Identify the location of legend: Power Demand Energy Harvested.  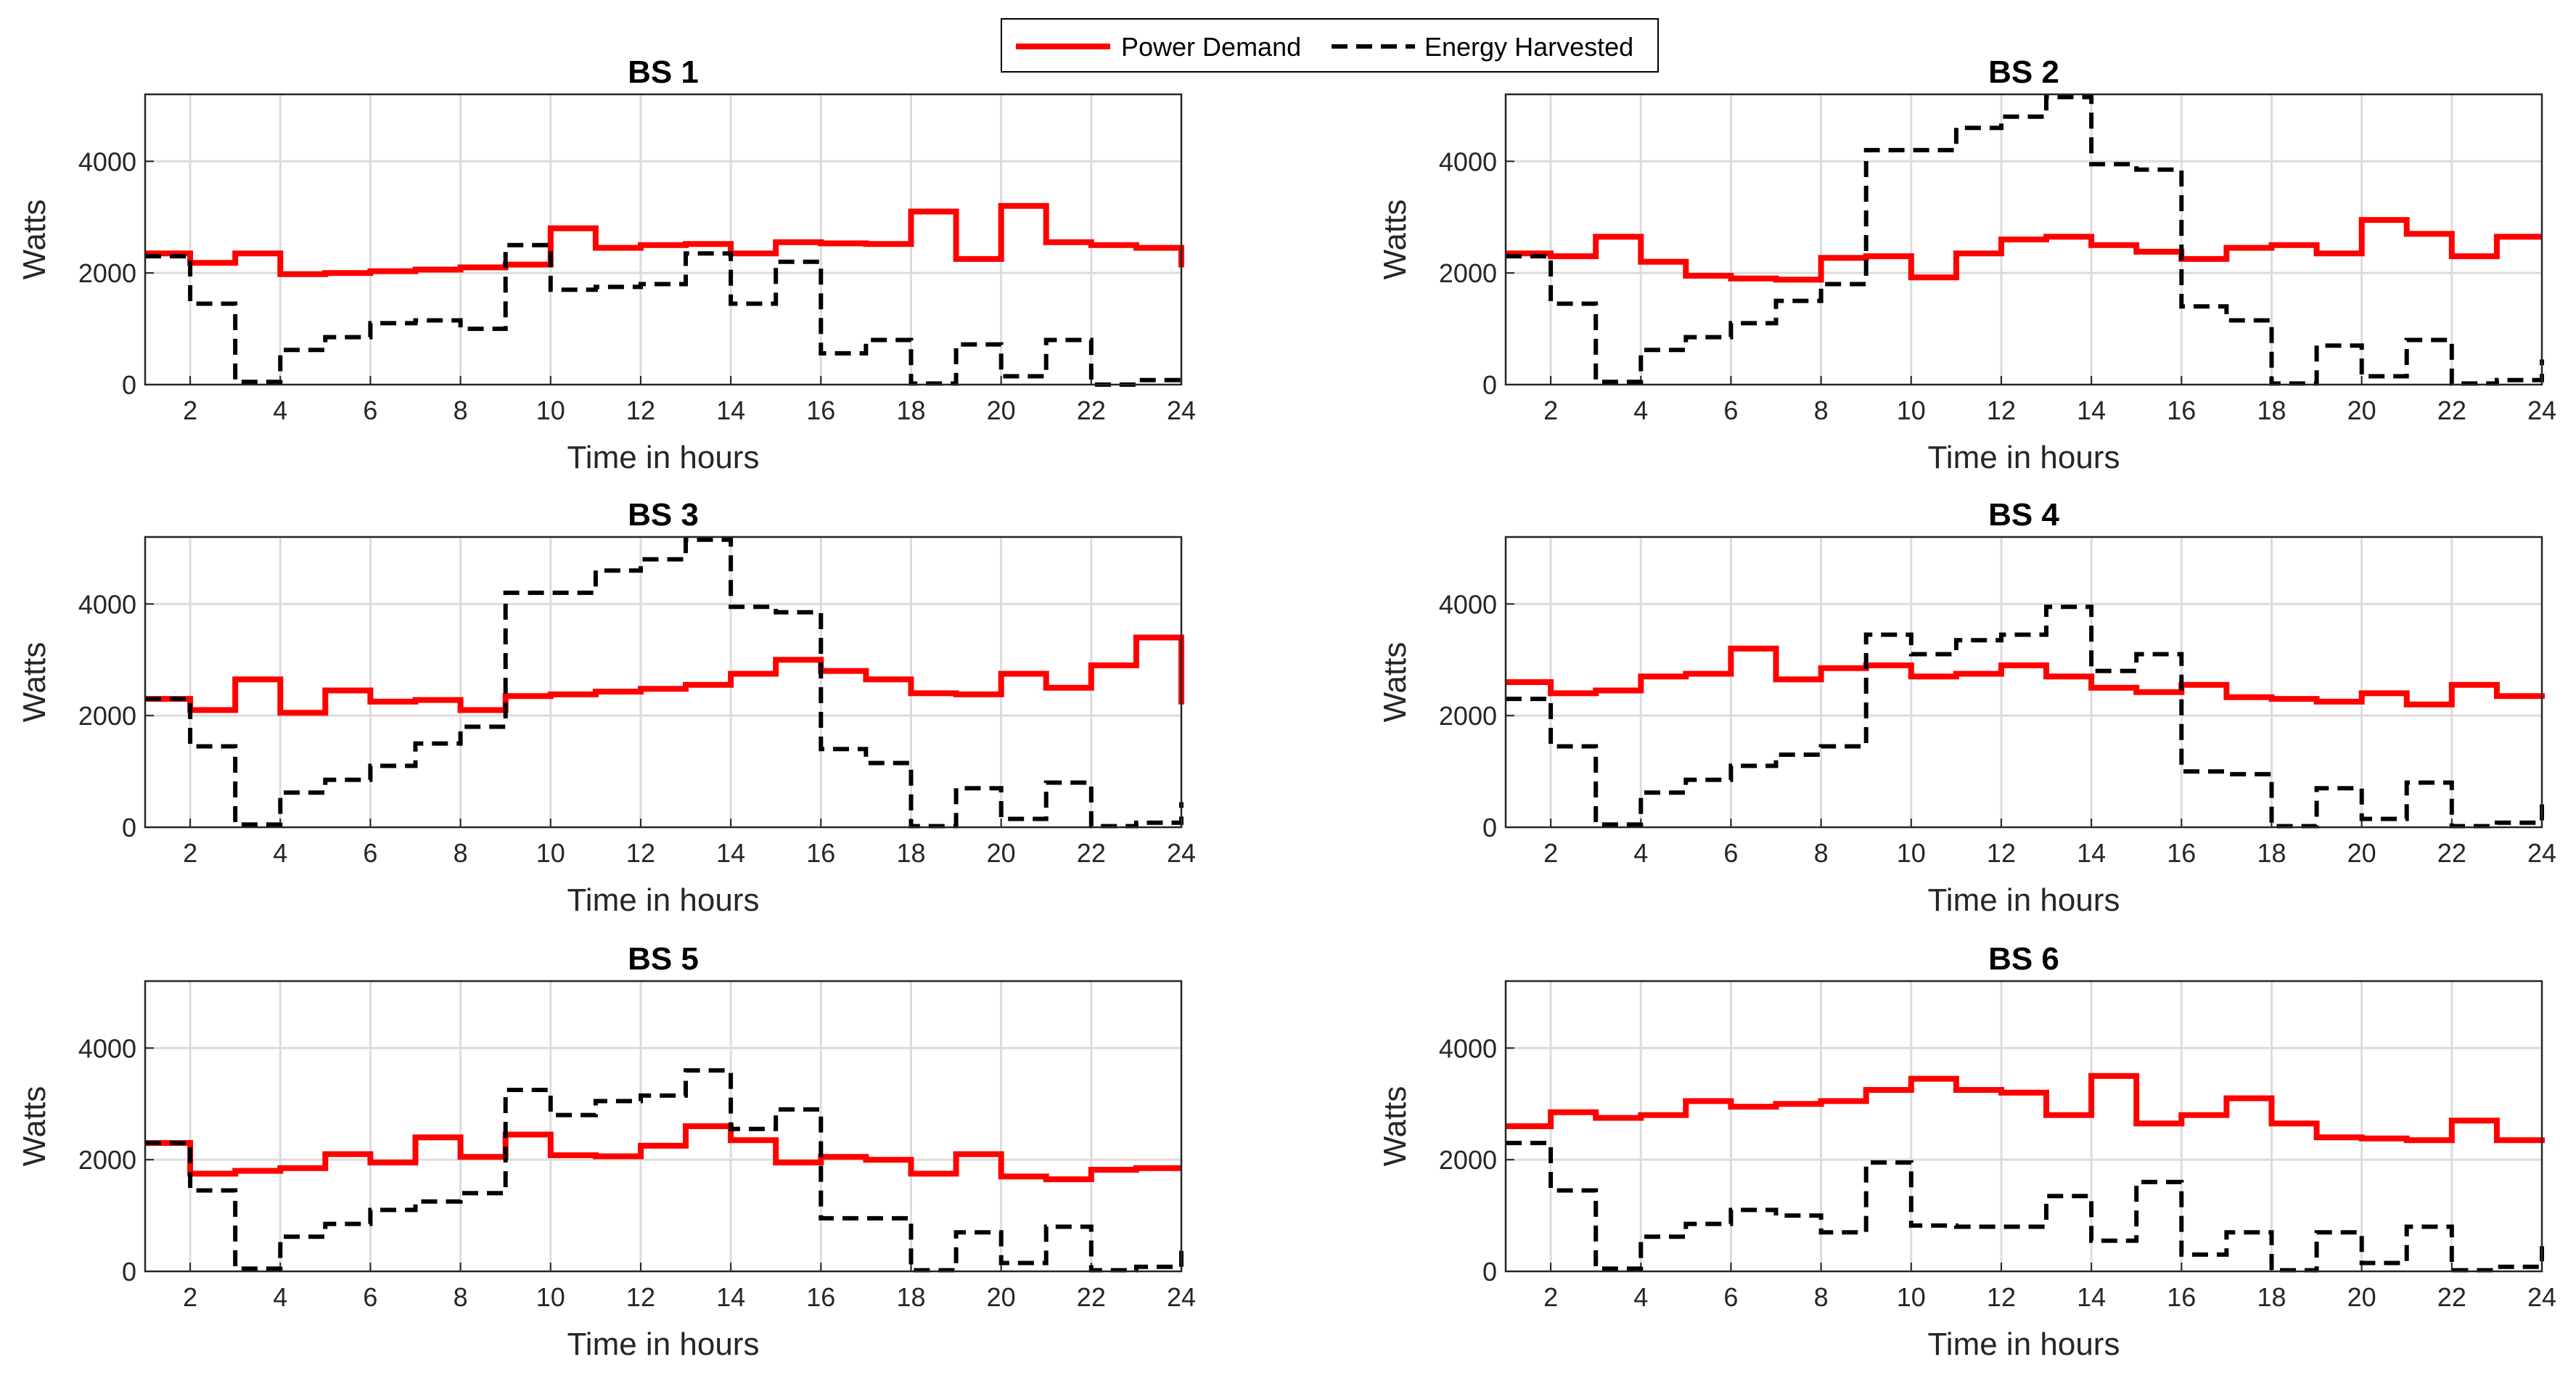
(1330, 45).